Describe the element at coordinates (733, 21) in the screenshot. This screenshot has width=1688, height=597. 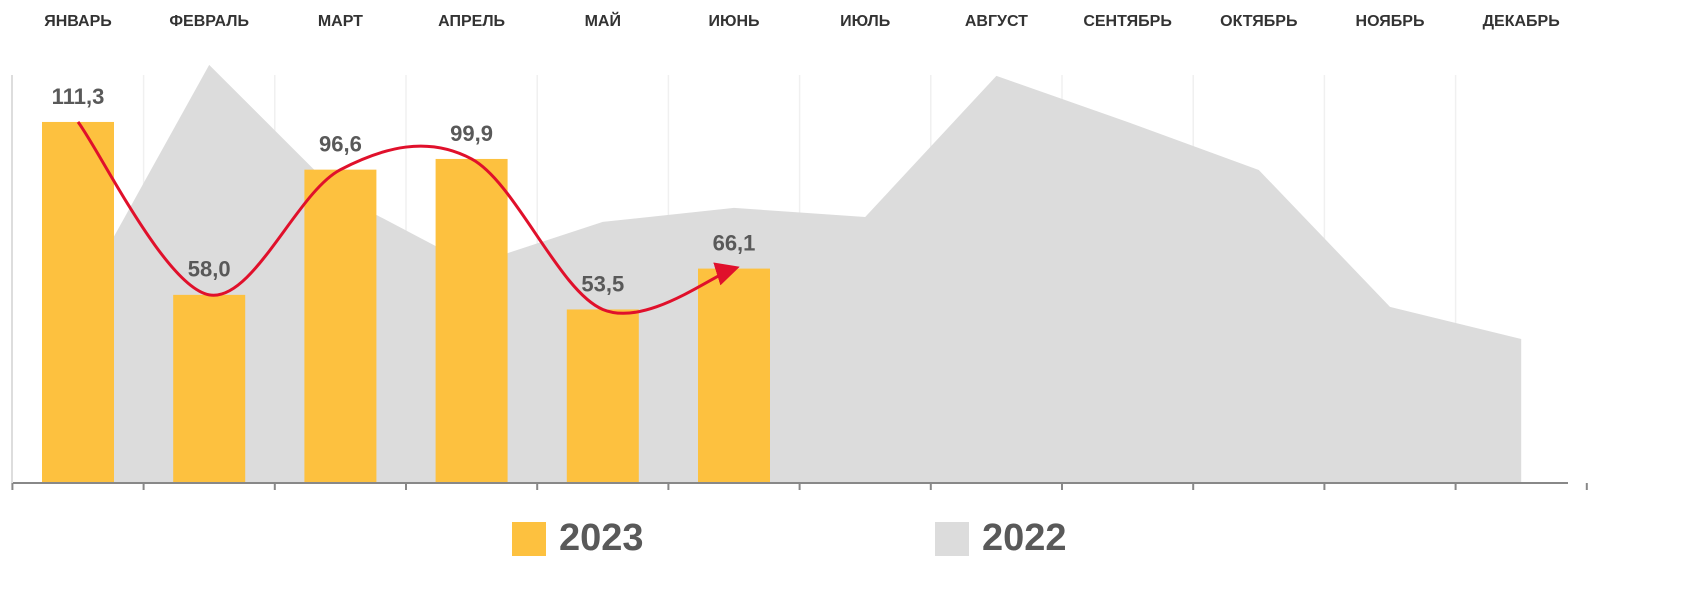
I see `category-label: ИЮНЬ` at that location.